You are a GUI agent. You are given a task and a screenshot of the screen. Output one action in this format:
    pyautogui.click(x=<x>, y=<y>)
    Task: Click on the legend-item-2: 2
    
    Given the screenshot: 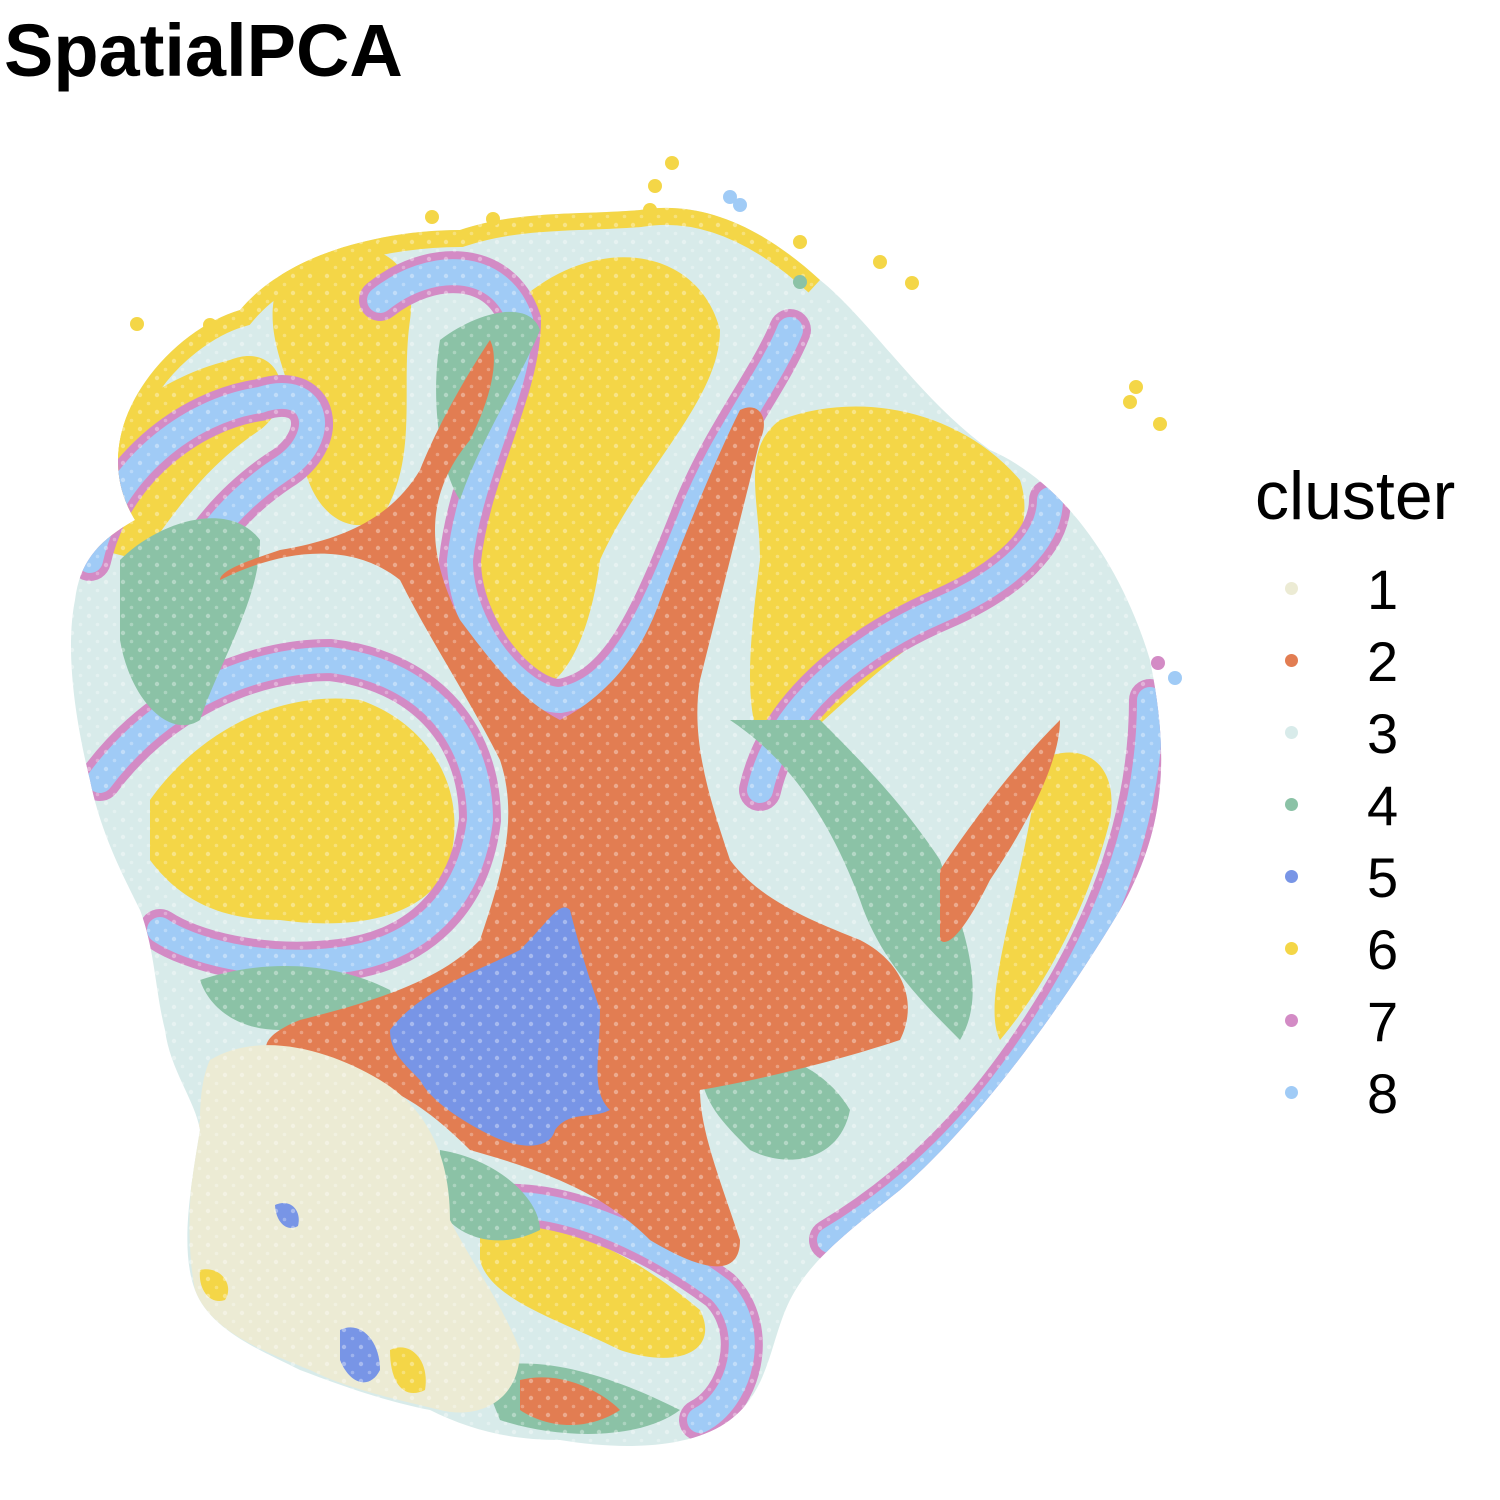 What is the action you would take?
    pyautogui.click(x=1355, y=673)
    